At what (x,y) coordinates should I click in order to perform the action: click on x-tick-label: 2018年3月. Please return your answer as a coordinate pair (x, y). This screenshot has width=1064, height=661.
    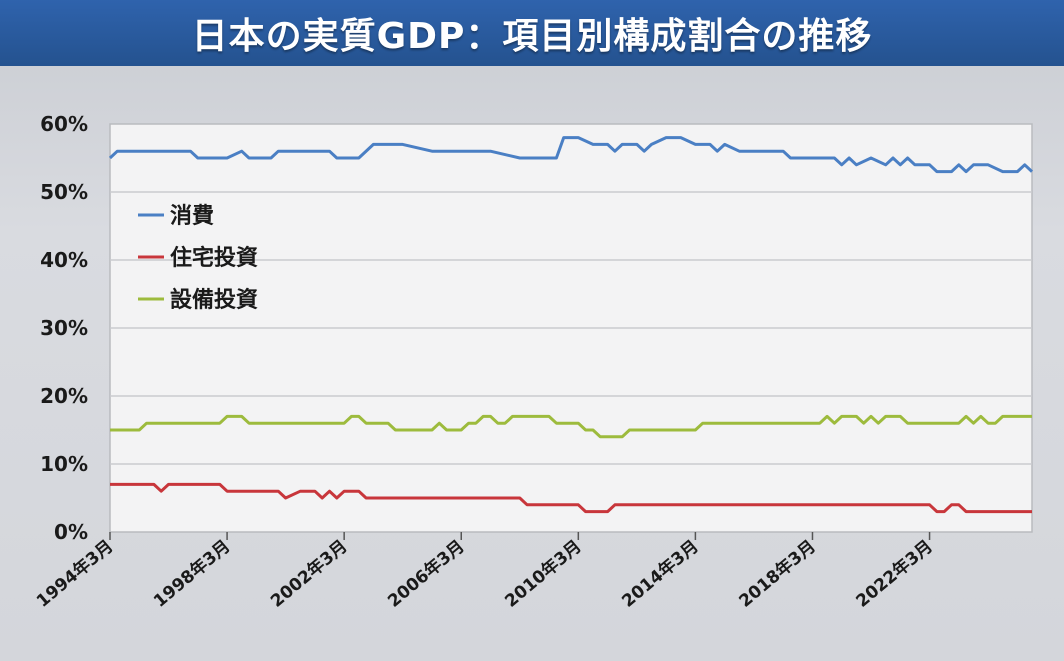
    Looking at the image, I should click on (777, 574).